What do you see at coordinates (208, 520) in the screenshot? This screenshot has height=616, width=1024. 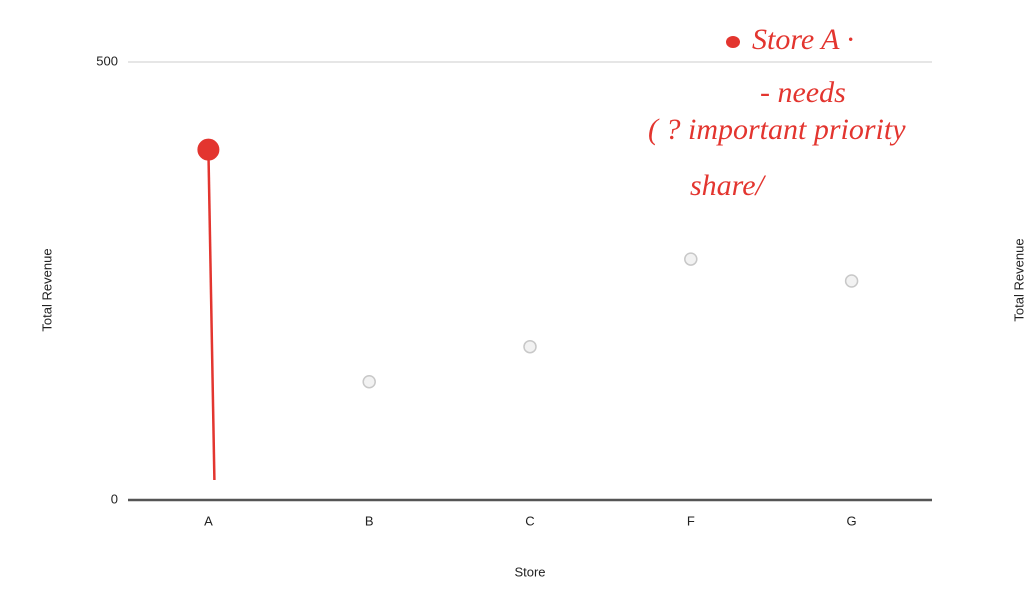 I see `x-tick-label: A` at bounding box center [208, 520].